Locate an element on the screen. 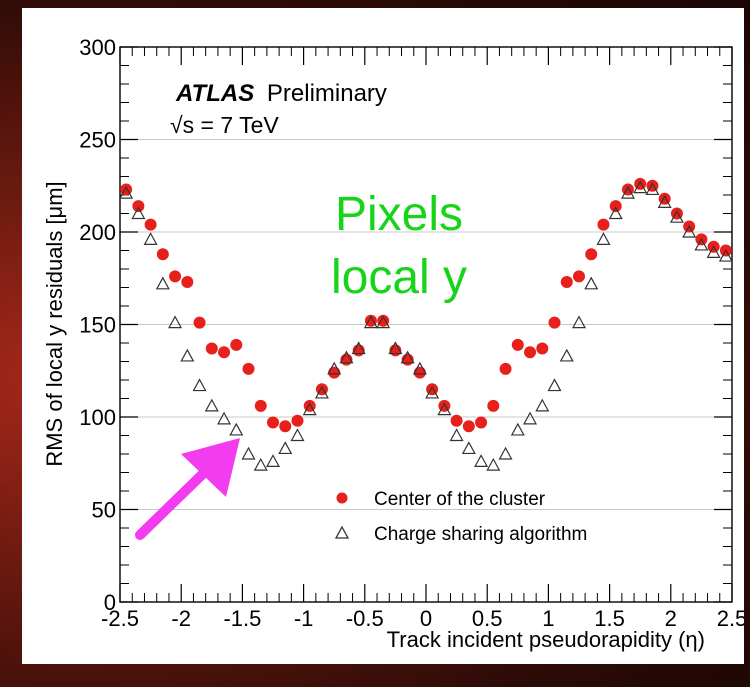  x-axis-label: Track incident pseudorapidity (η) is located at coordinates (546, 639).